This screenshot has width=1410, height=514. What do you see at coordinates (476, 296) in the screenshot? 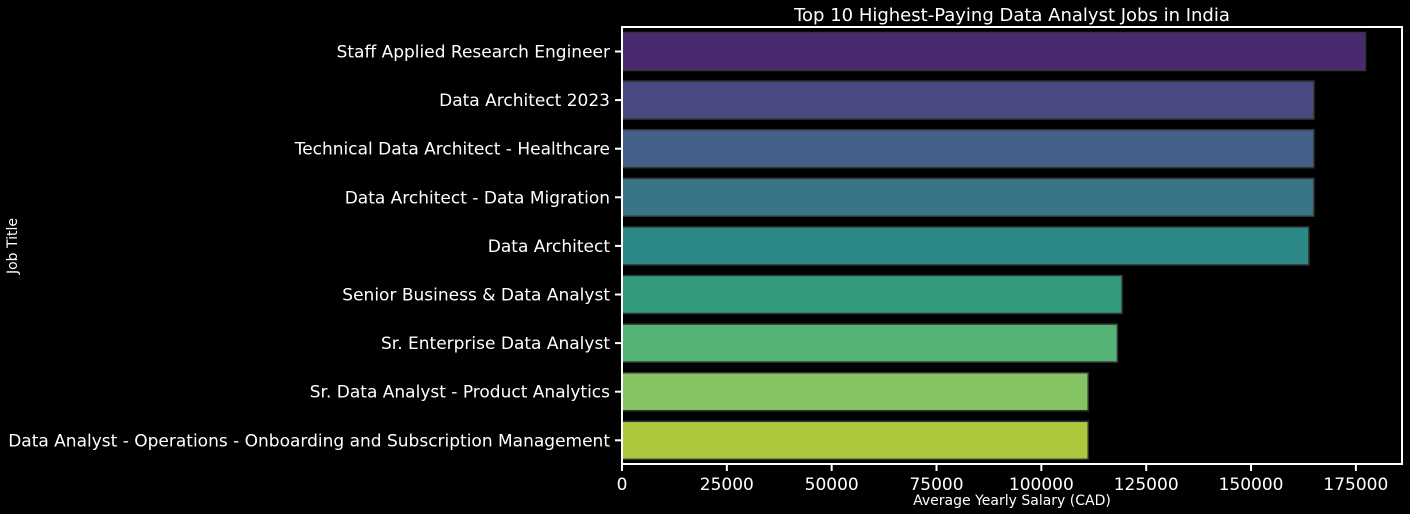
I see `category-label: Senior Business & Data Analyst` at bounding box center [476, 296].